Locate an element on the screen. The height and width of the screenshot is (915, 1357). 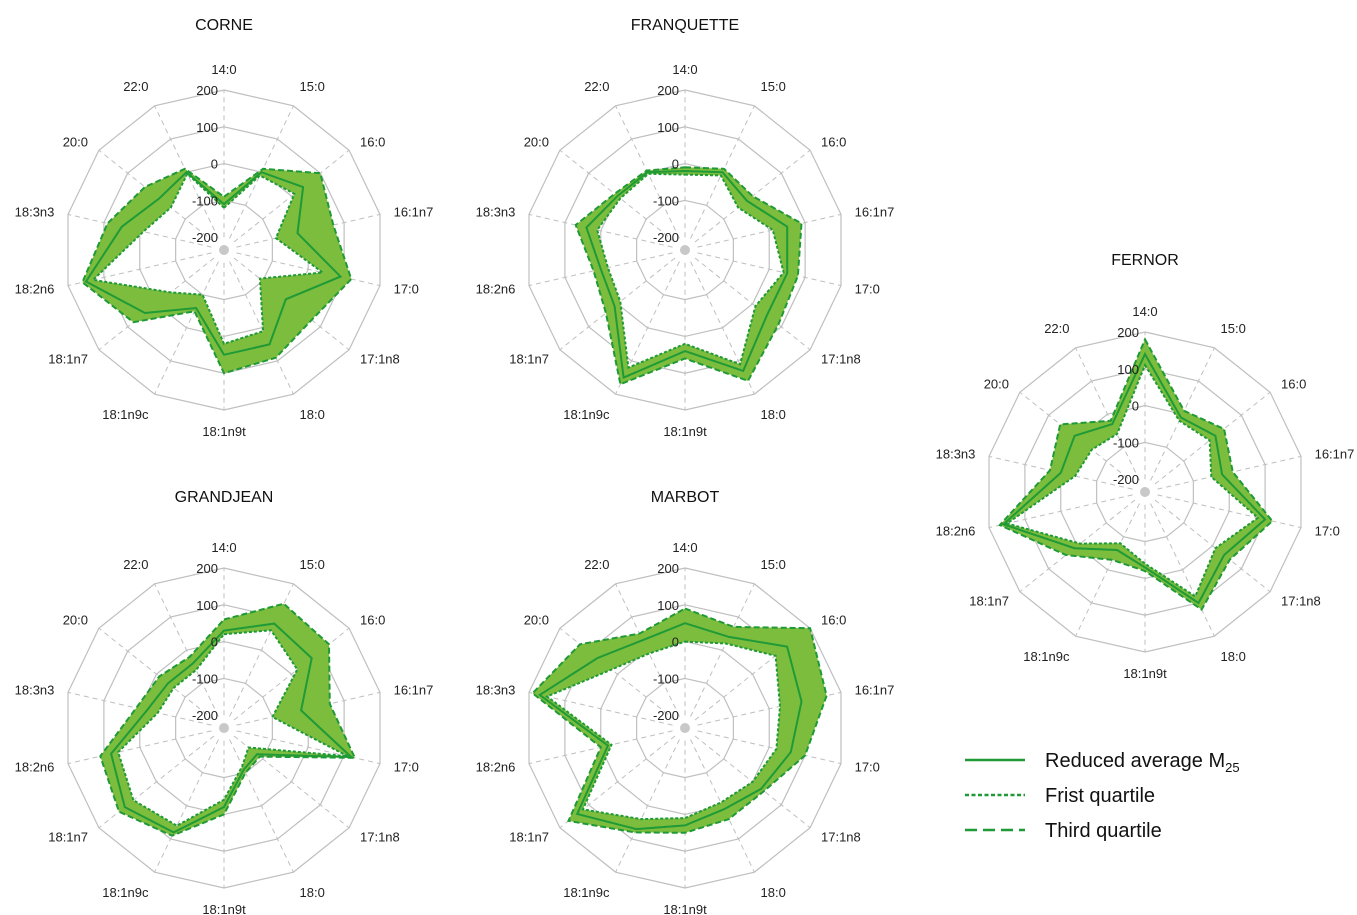
series-first-quartile is located at coordinates (208, 259).